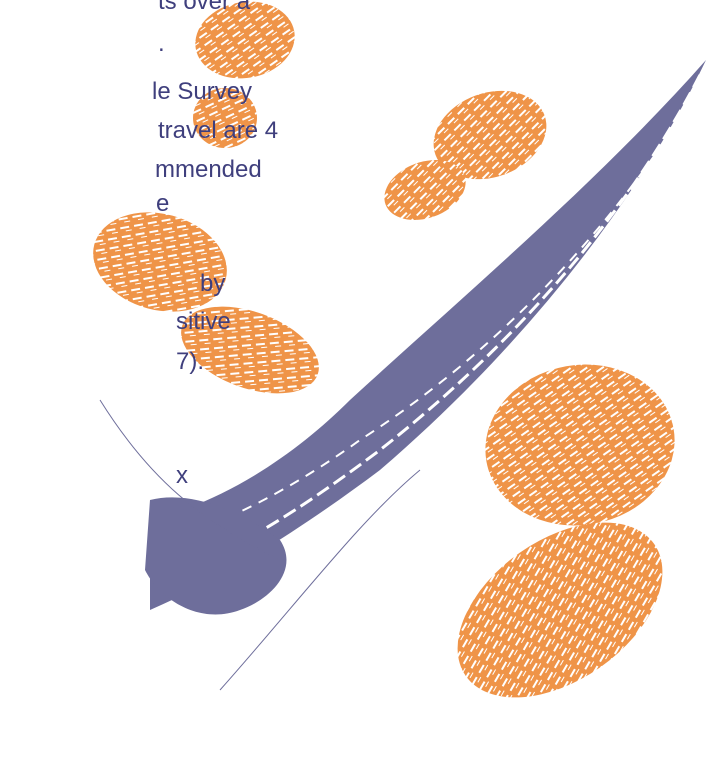  I want to click on text-line: travel are 4, so click(218, 130).